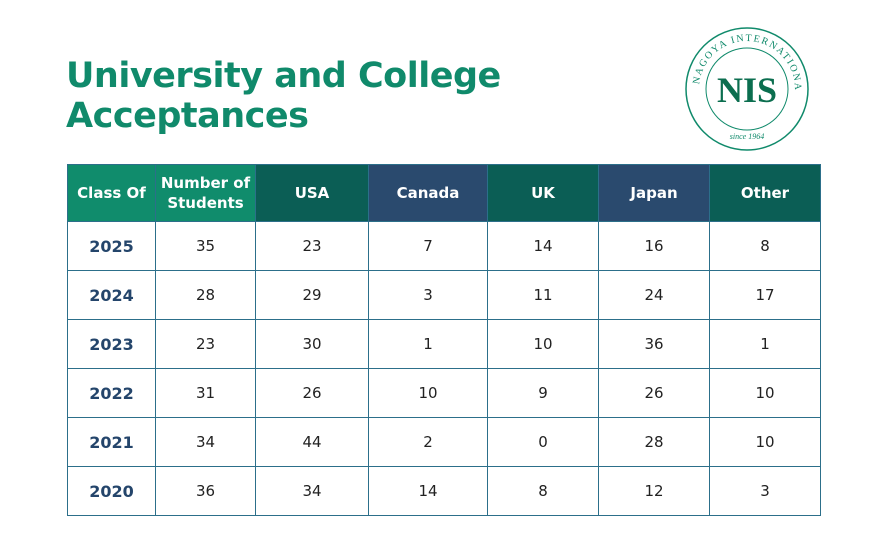  Describe the element at coordinates (543, 393) in the screenshot. I see `count-cell: 9` at that location.